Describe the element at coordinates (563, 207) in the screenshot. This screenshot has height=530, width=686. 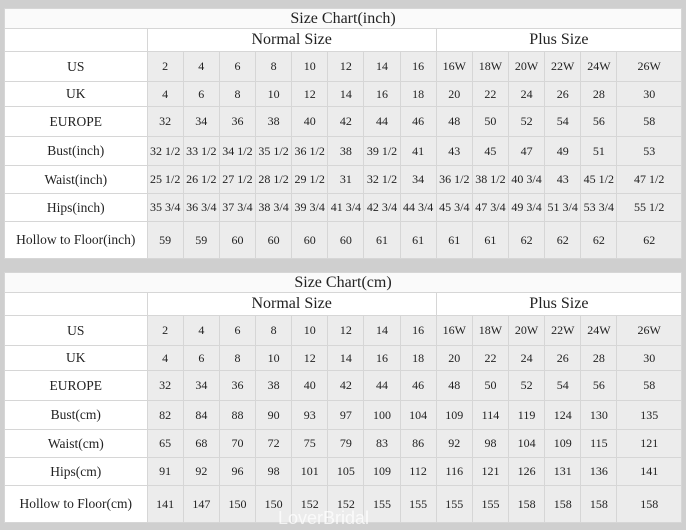
I see `size-cell: 51 3/4` at that location.